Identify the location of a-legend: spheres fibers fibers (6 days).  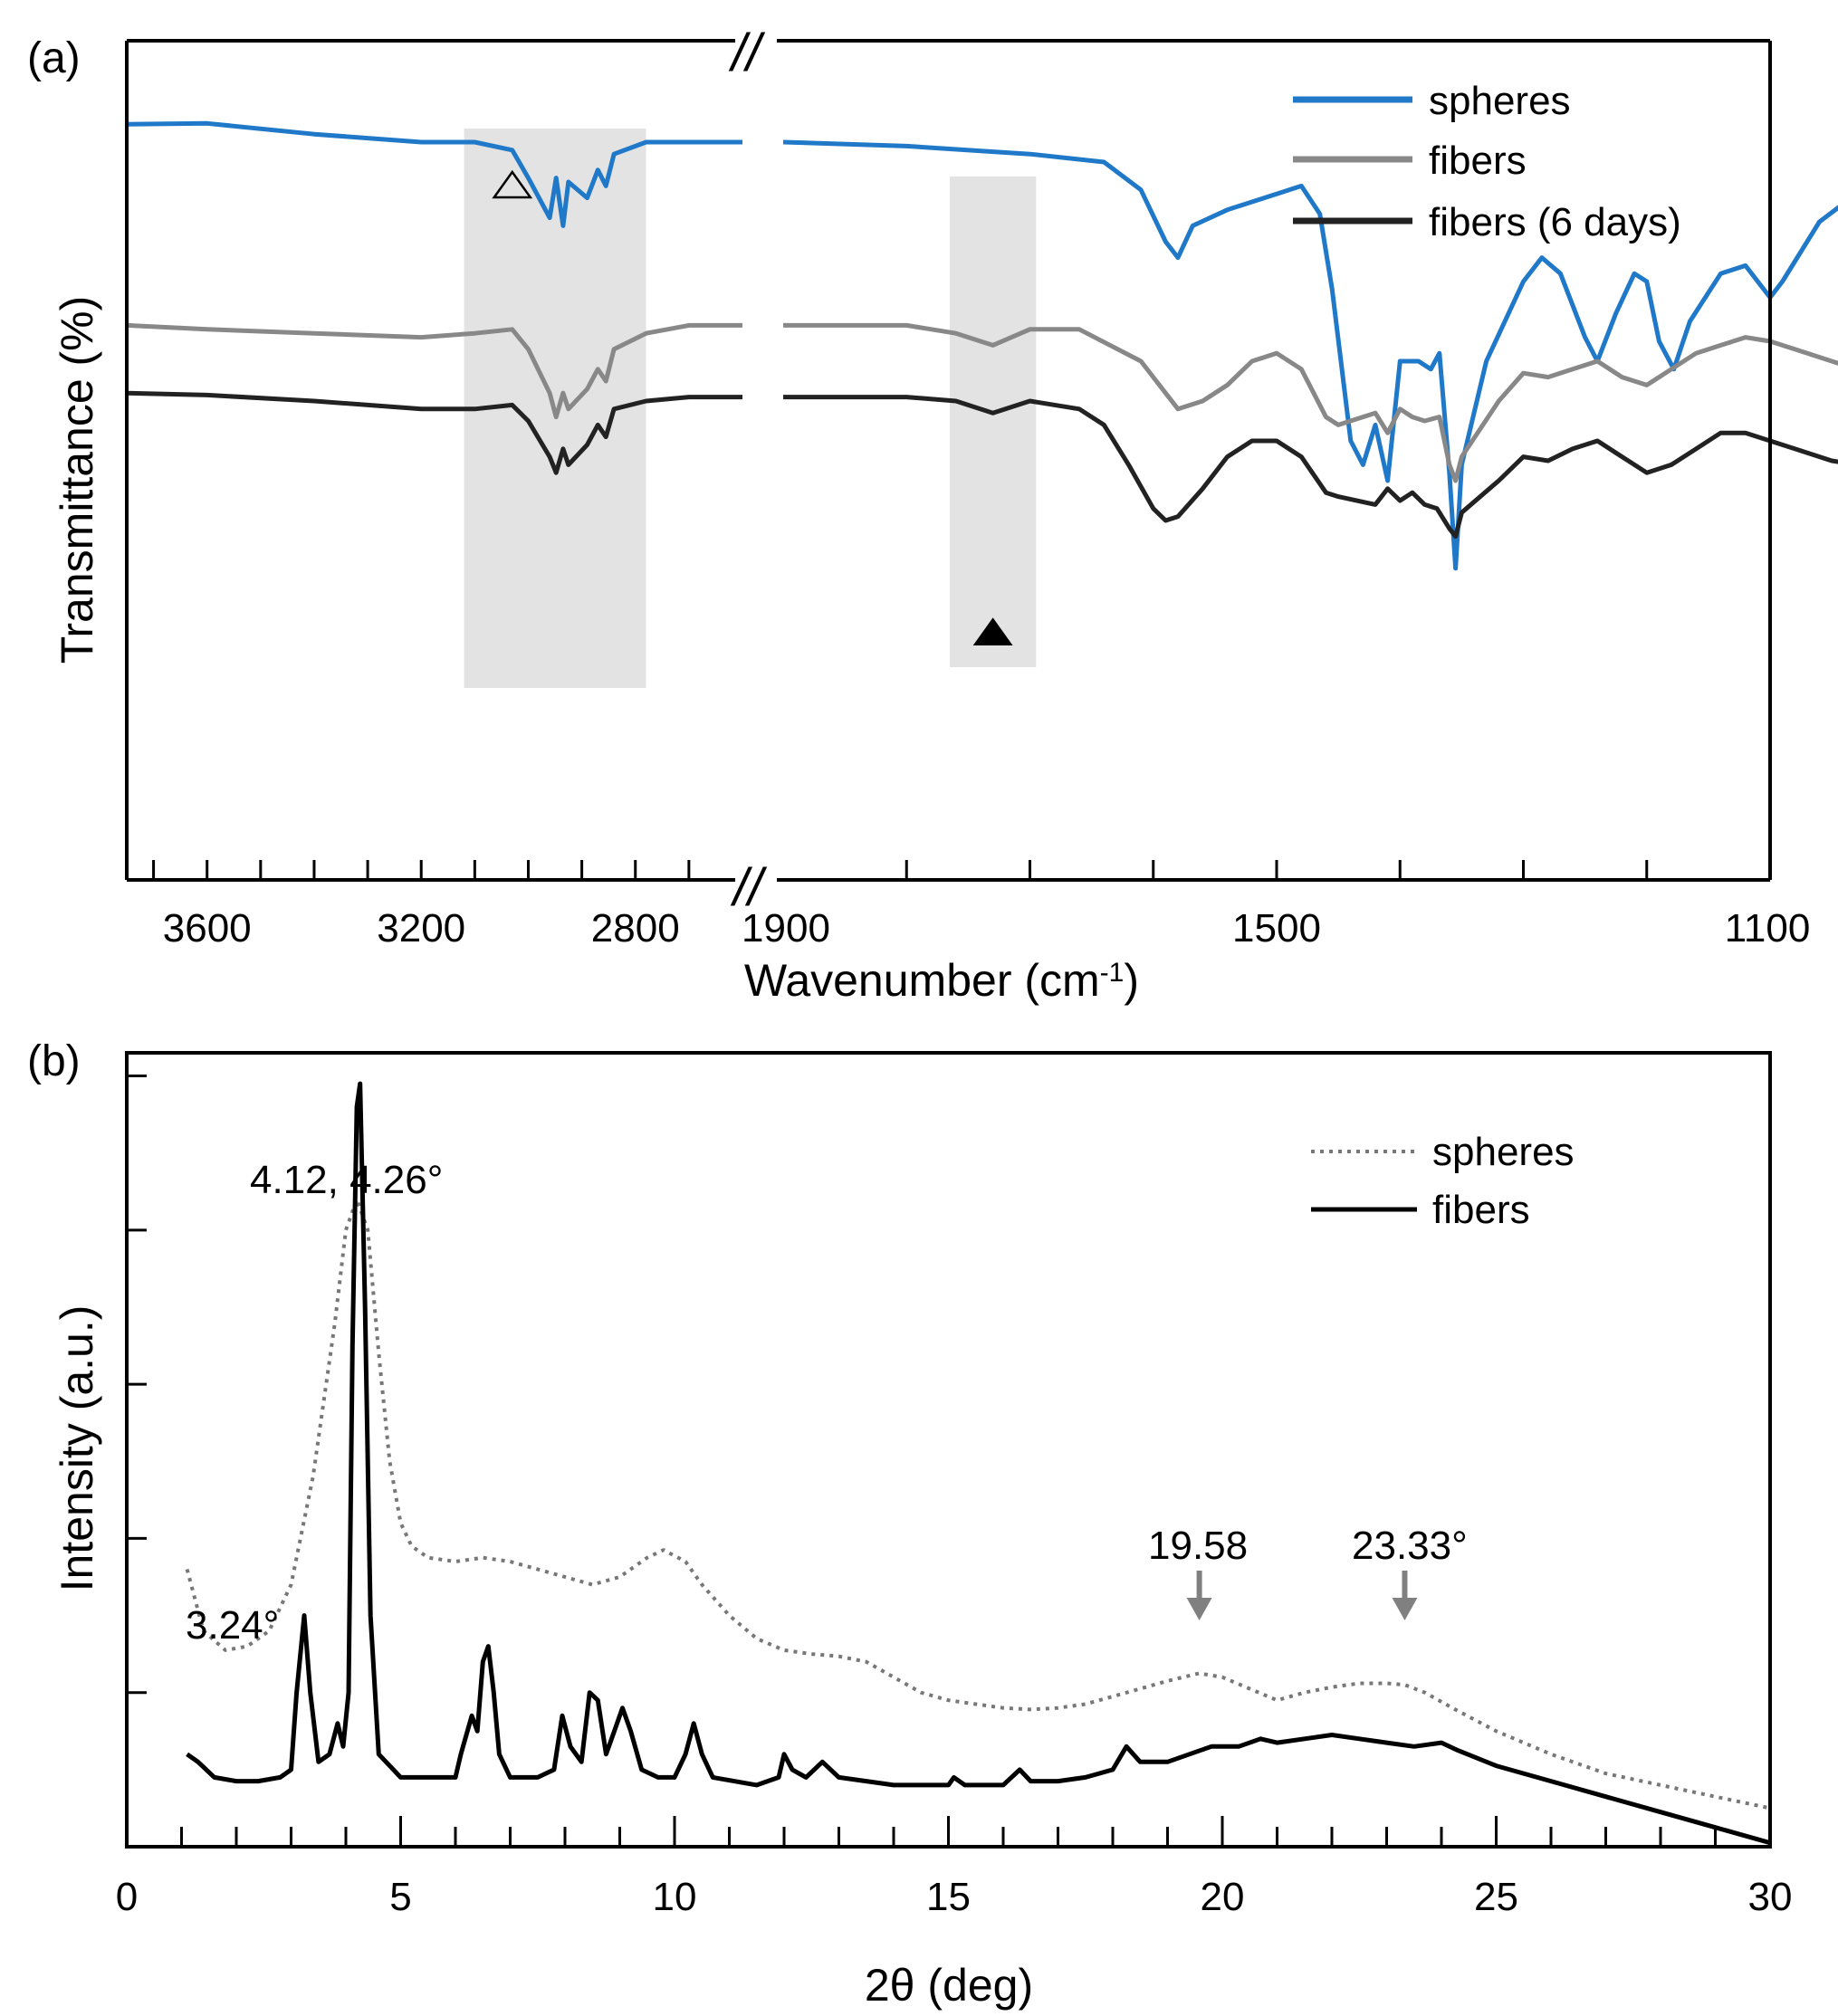
(1487, 161).